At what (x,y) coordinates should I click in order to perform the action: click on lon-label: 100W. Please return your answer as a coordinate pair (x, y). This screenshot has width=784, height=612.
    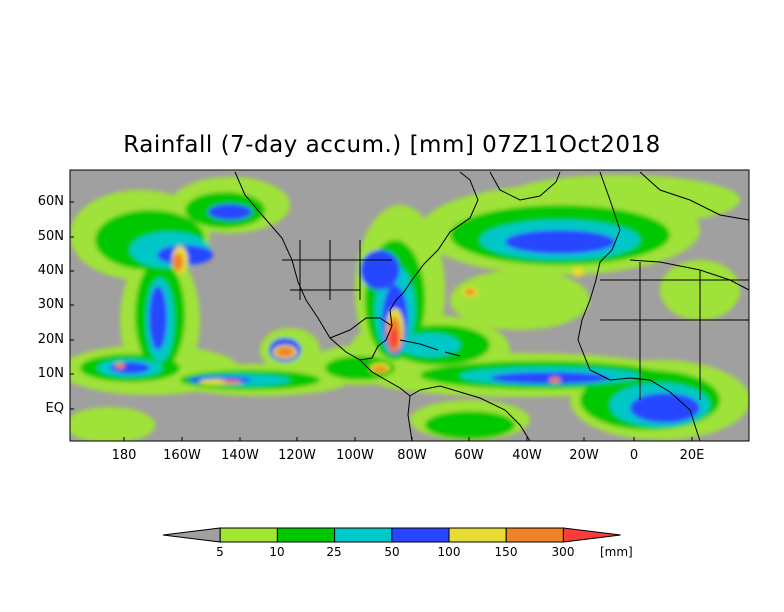
    Looking at the image, I should click on (355, 455).